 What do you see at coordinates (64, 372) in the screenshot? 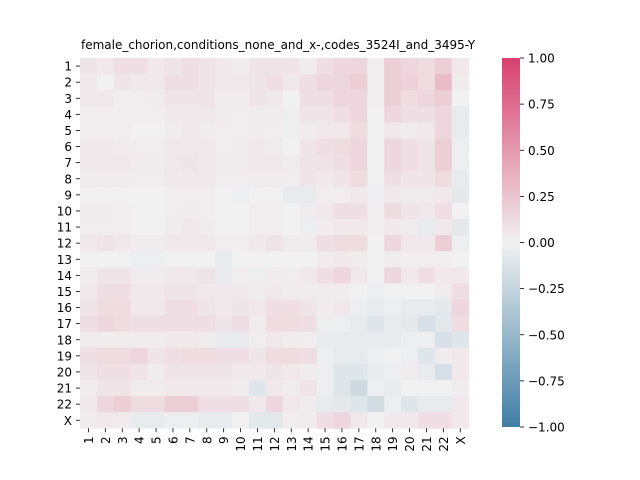
I see `row-label: 20` at bounding box center [64, 372].